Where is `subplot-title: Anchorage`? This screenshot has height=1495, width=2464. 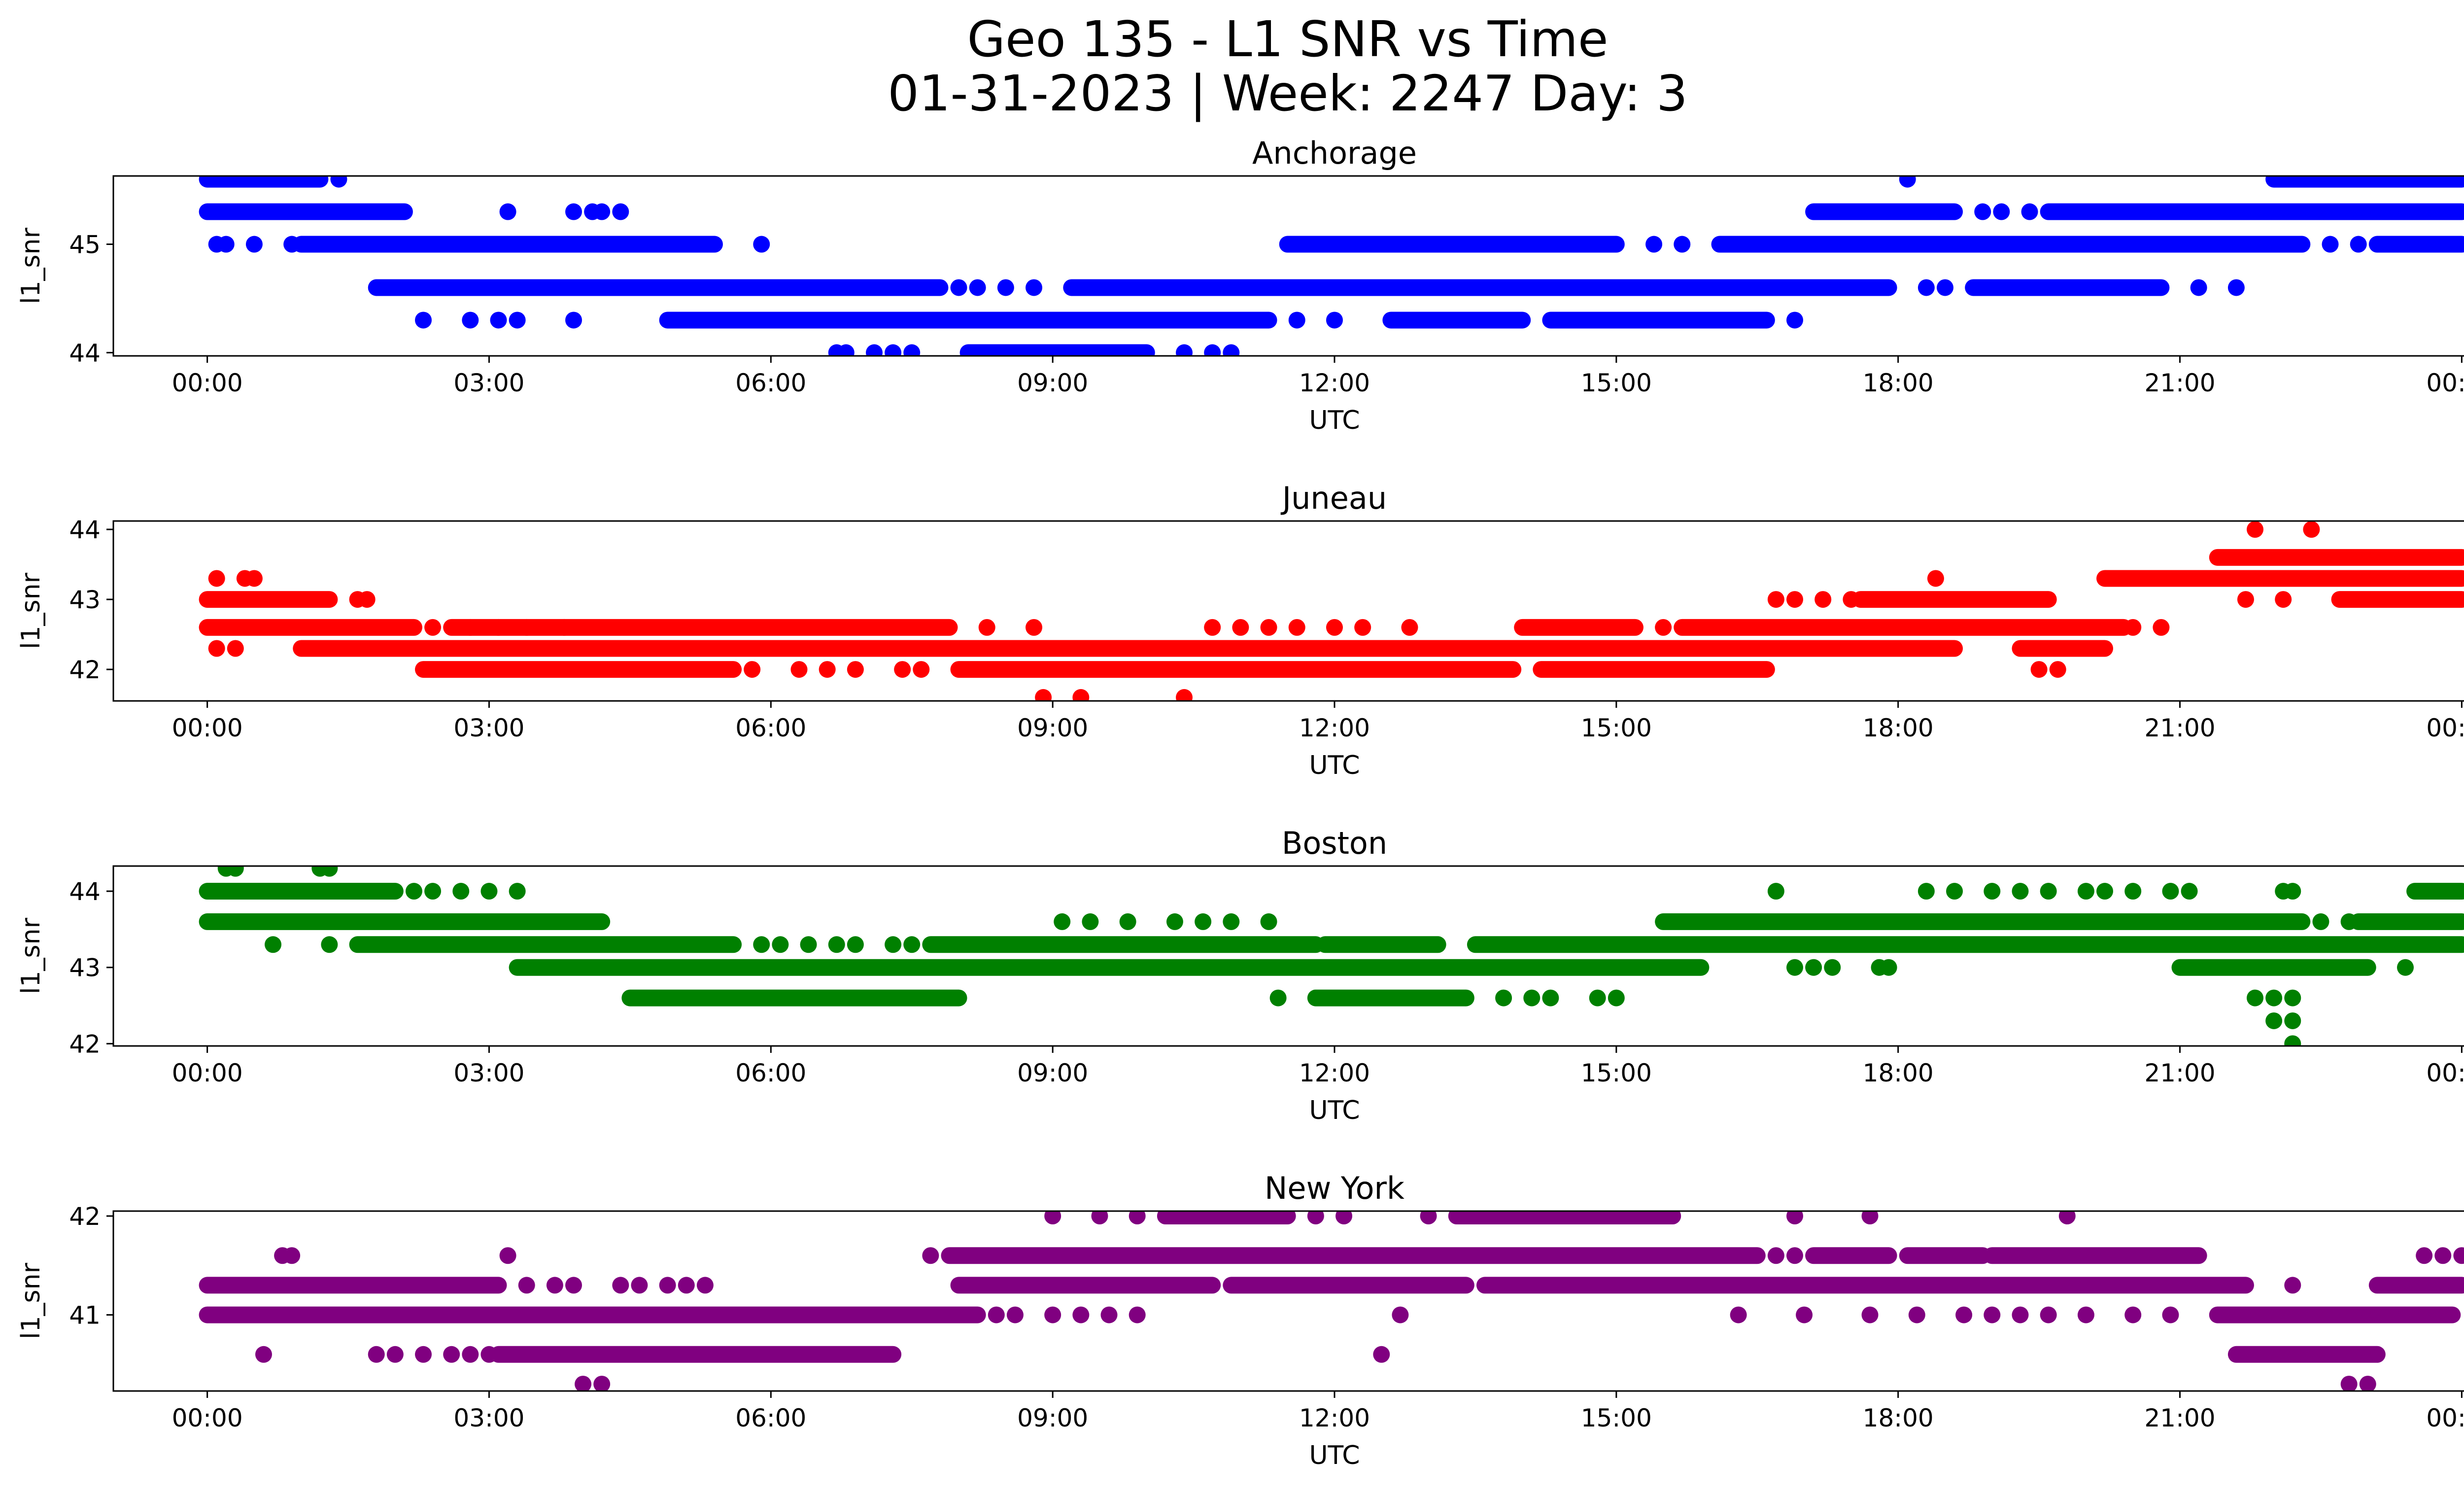
subplot-title: Anchorage is located at coordinates (1334, 153).